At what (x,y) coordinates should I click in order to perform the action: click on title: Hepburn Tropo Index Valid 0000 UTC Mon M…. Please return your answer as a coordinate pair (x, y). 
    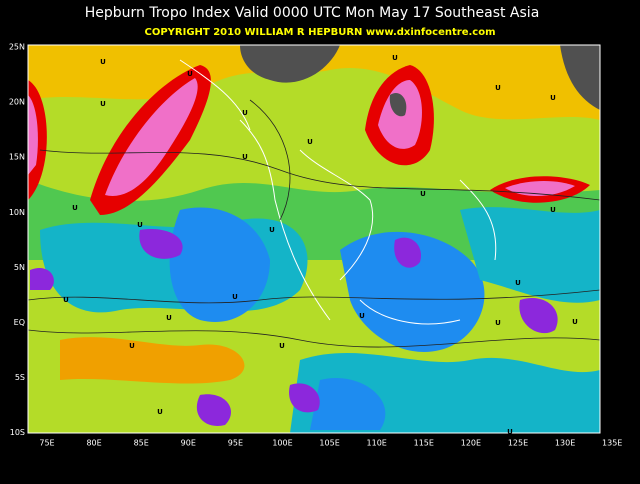
    Looking at the image, I should click on (312, 13).